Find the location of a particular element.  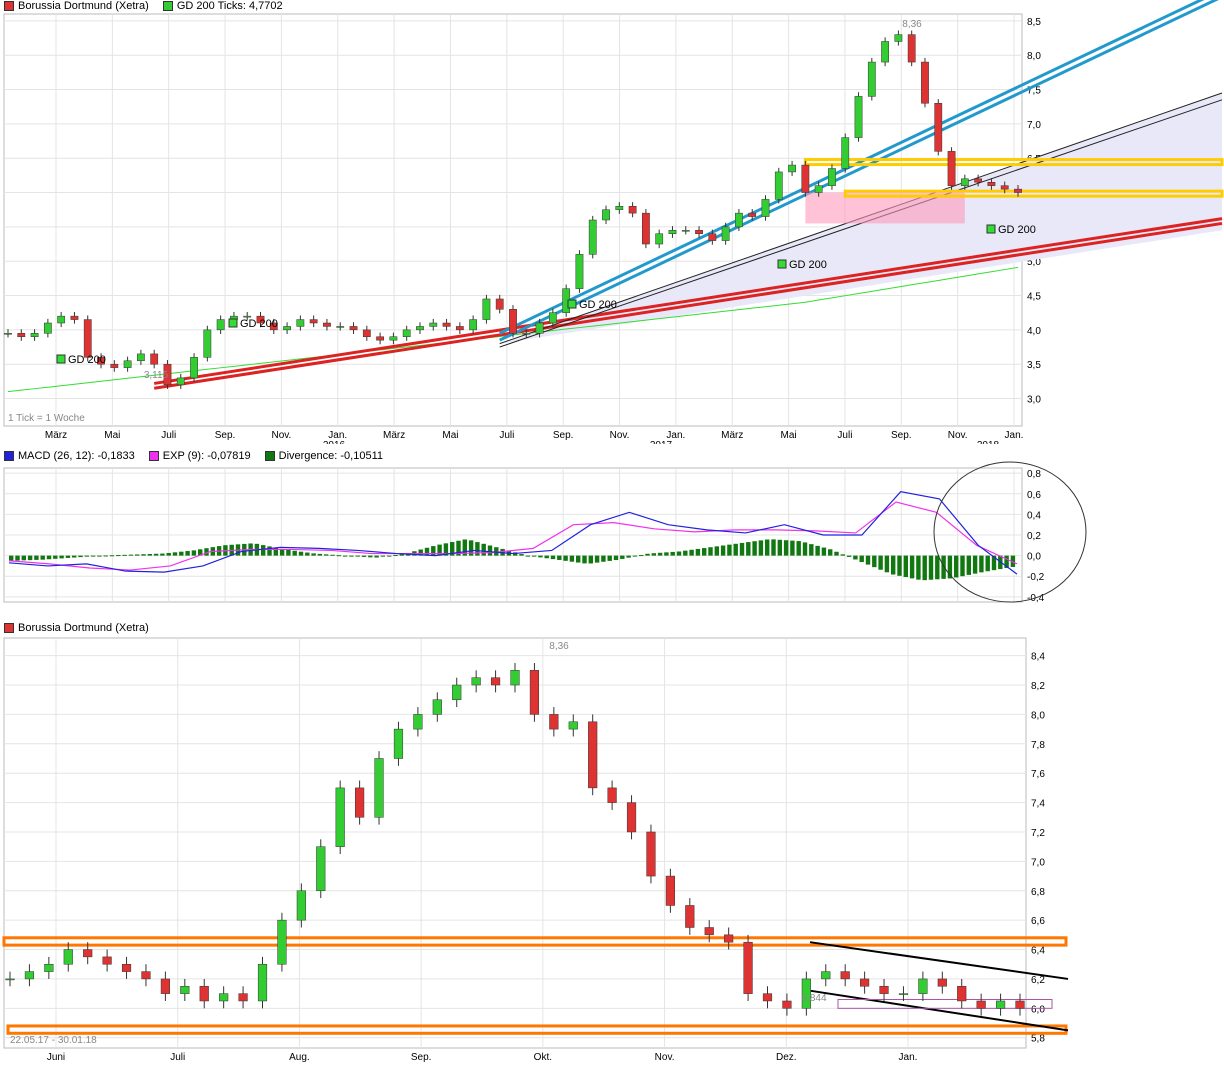

signal-line is located at coordinates (513, 536).